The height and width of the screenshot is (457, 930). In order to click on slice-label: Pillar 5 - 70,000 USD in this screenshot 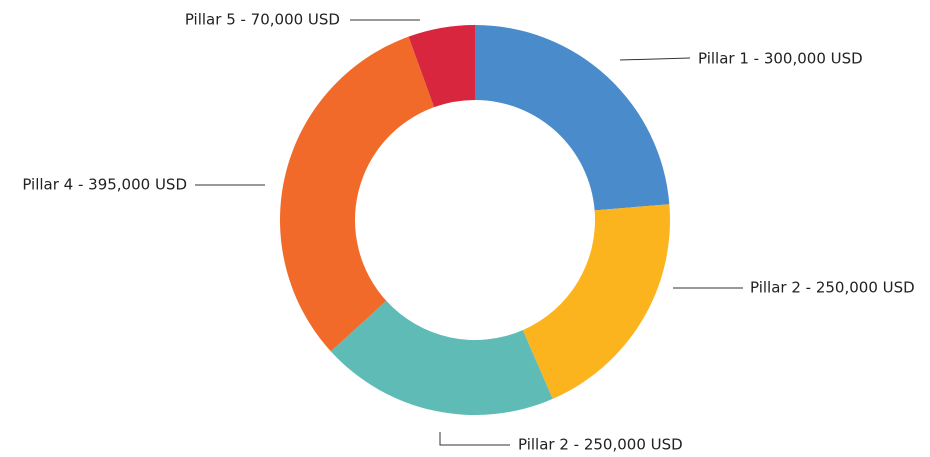, I will do `click(262, 20)`.